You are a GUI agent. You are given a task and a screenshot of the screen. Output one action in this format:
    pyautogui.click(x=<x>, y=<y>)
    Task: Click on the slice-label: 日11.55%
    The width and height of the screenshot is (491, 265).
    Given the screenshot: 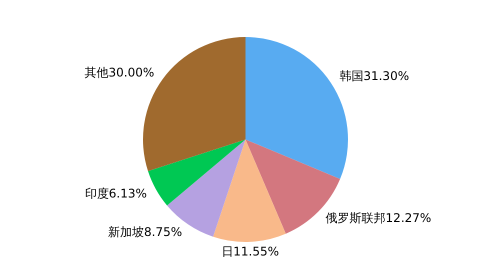 What is the action you would take?
    pyautogui.click(x=250, y=251)
    